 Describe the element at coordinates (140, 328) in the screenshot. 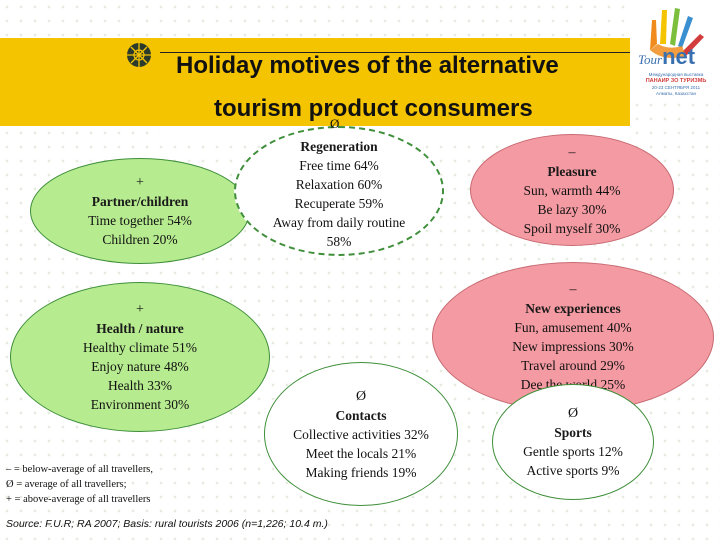

I see `motive-heading: Health / nature` at that location.